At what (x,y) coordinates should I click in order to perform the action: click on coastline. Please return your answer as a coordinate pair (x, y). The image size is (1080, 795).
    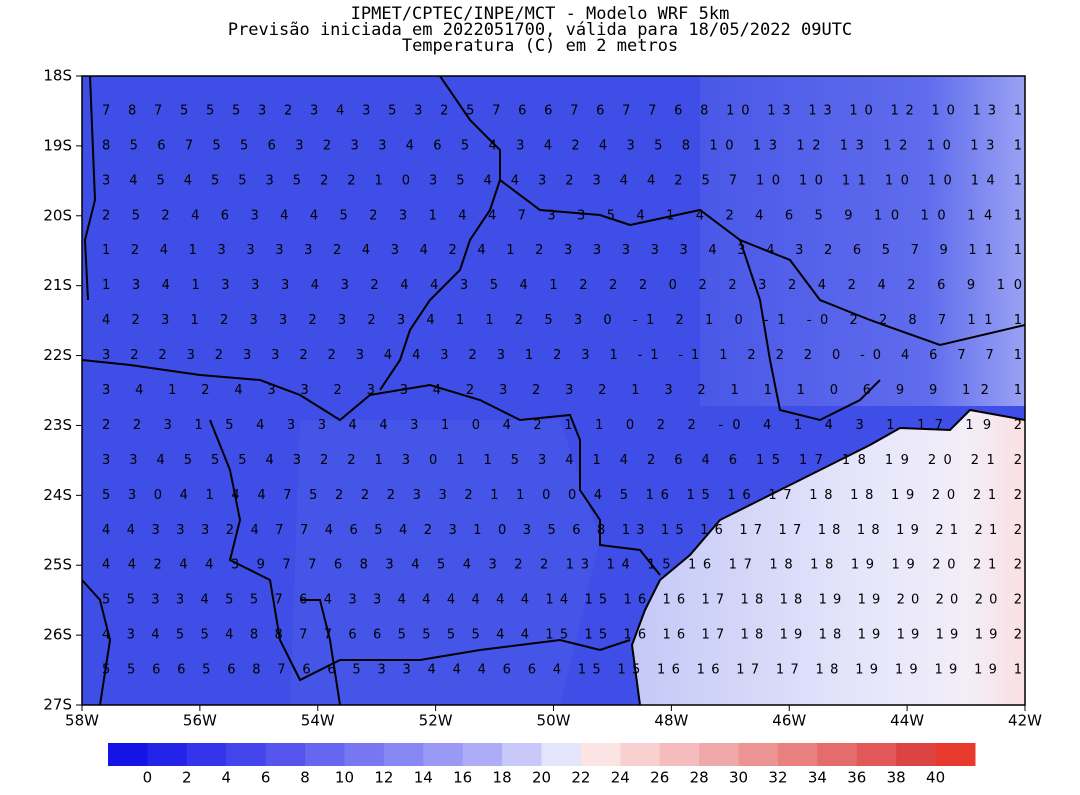
    Looking at the image, I should click on (827, 556).